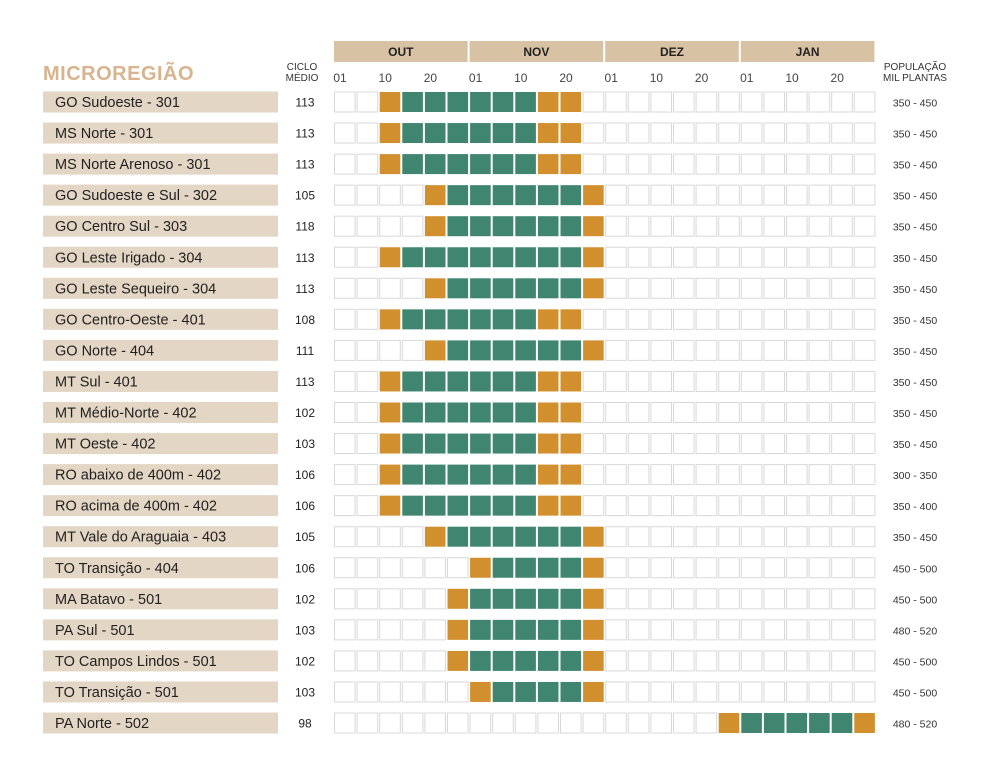  I want to click on cycle-value: 113, so click(304, 165).